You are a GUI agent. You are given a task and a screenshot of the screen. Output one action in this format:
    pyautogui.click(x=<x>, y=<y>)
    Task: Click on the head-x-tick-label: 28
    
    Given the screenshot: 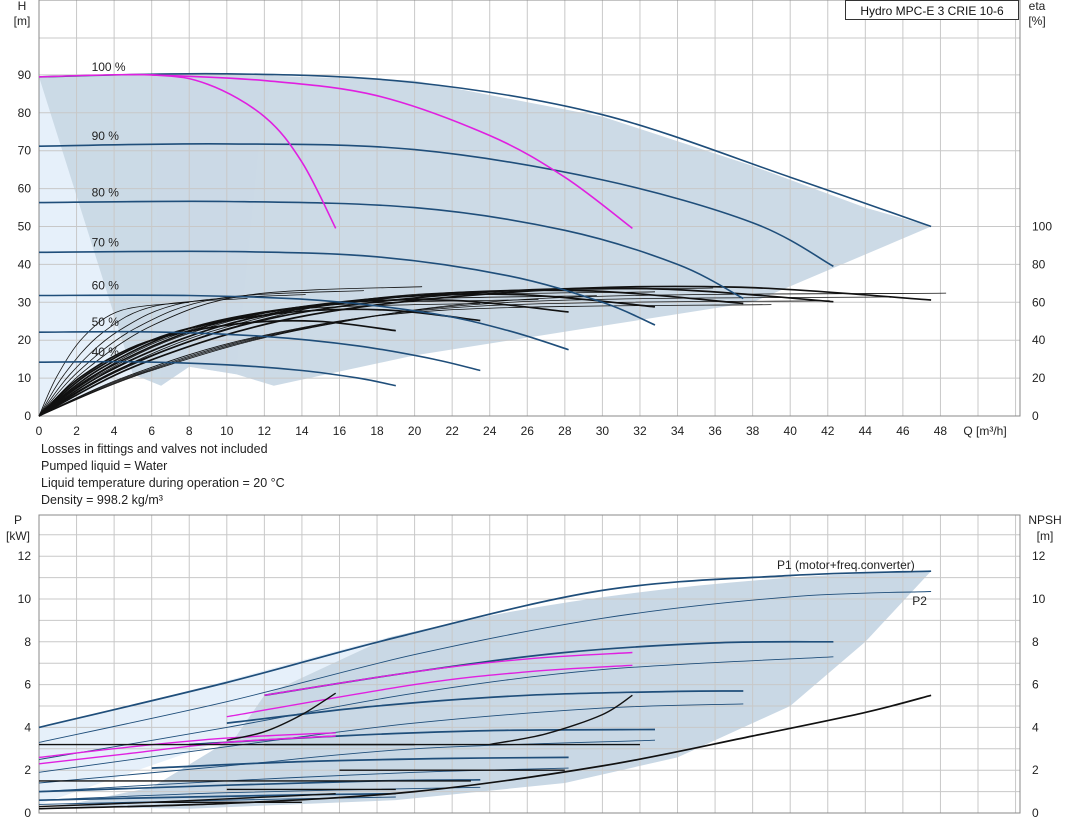 What is the action you would take?
    pyautogui.click(x=565, y=431)
    